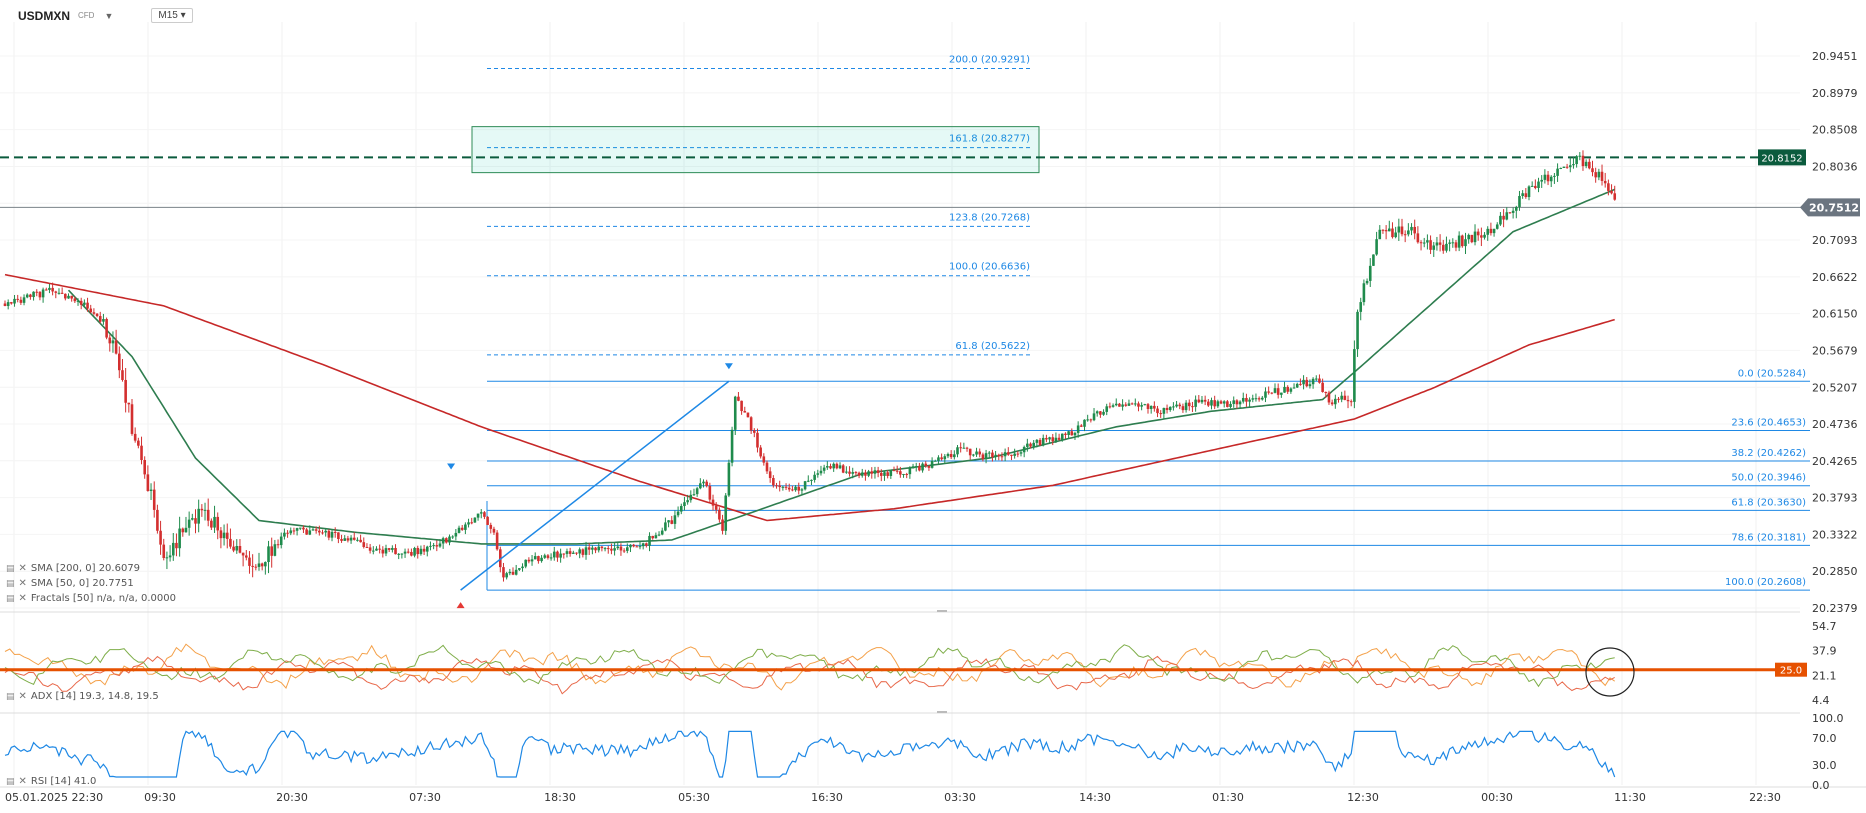  I want to click on time-tick-label: 00:30, so click(1497, 797).